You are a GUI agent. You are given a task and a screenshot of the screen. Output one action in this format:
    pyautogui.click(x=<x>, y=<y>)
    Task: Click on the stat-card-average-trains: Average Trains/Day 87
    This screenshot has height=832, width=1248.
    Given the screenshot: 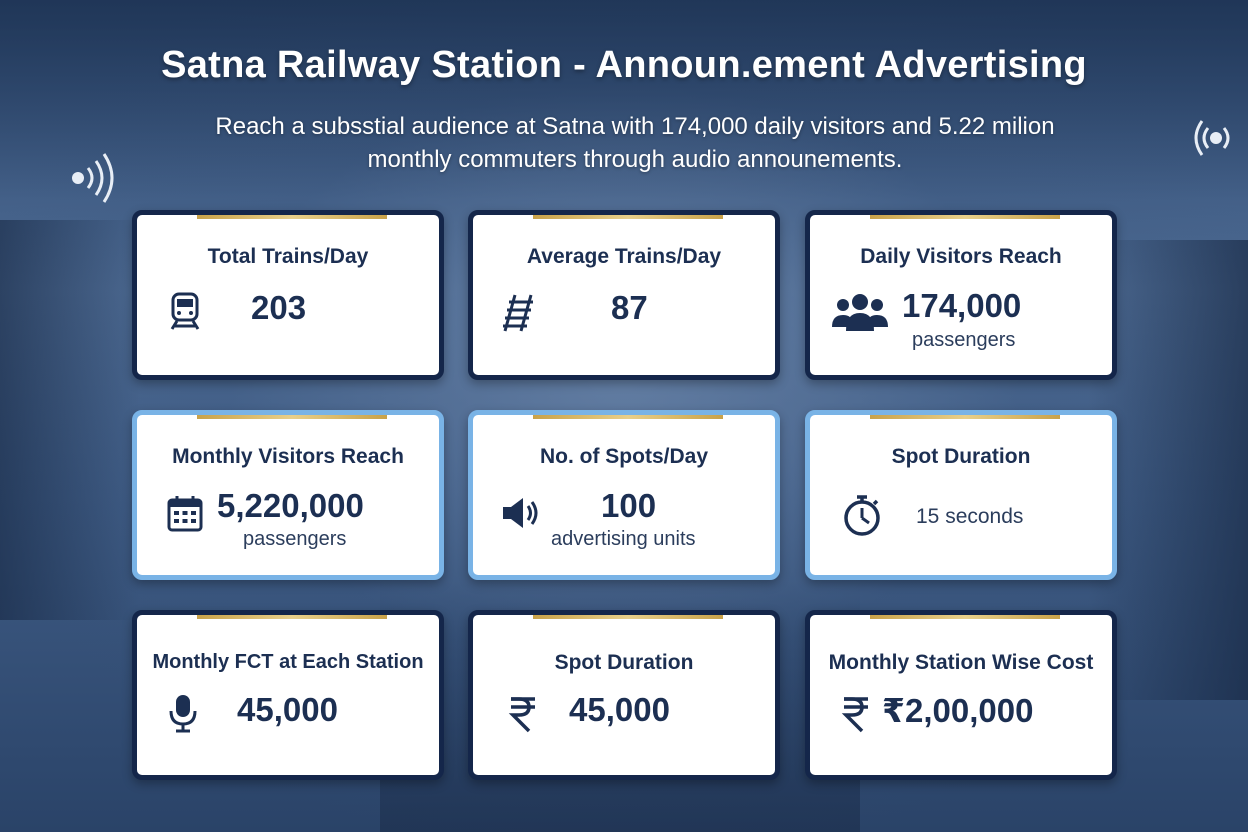 What is the action you would take?
    pyautogui.click(x=624, y=295)
    